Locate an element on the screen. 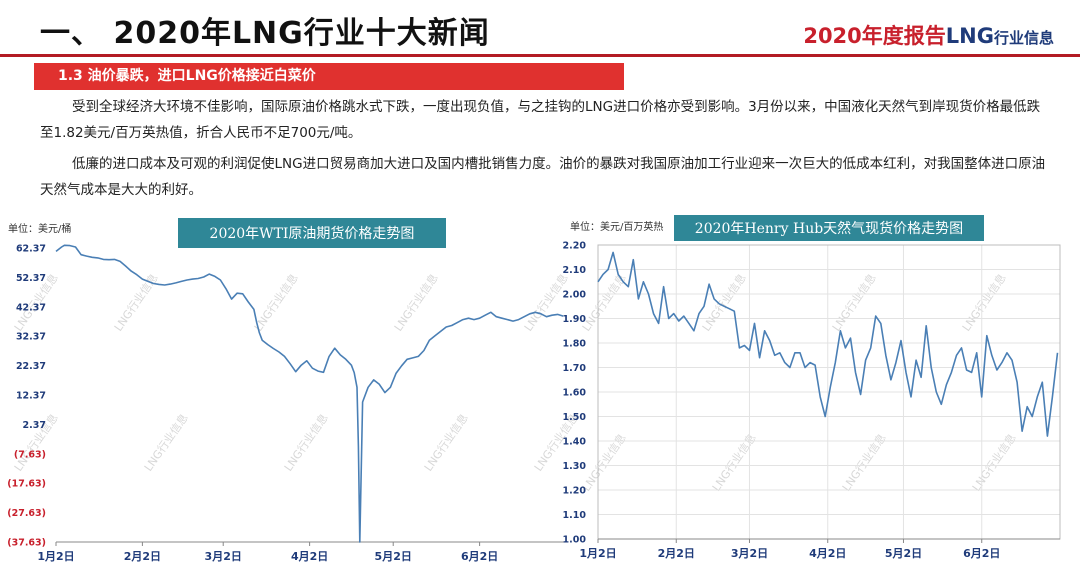  y-tick-label: 22.37 is located at coordinates (31, 366).